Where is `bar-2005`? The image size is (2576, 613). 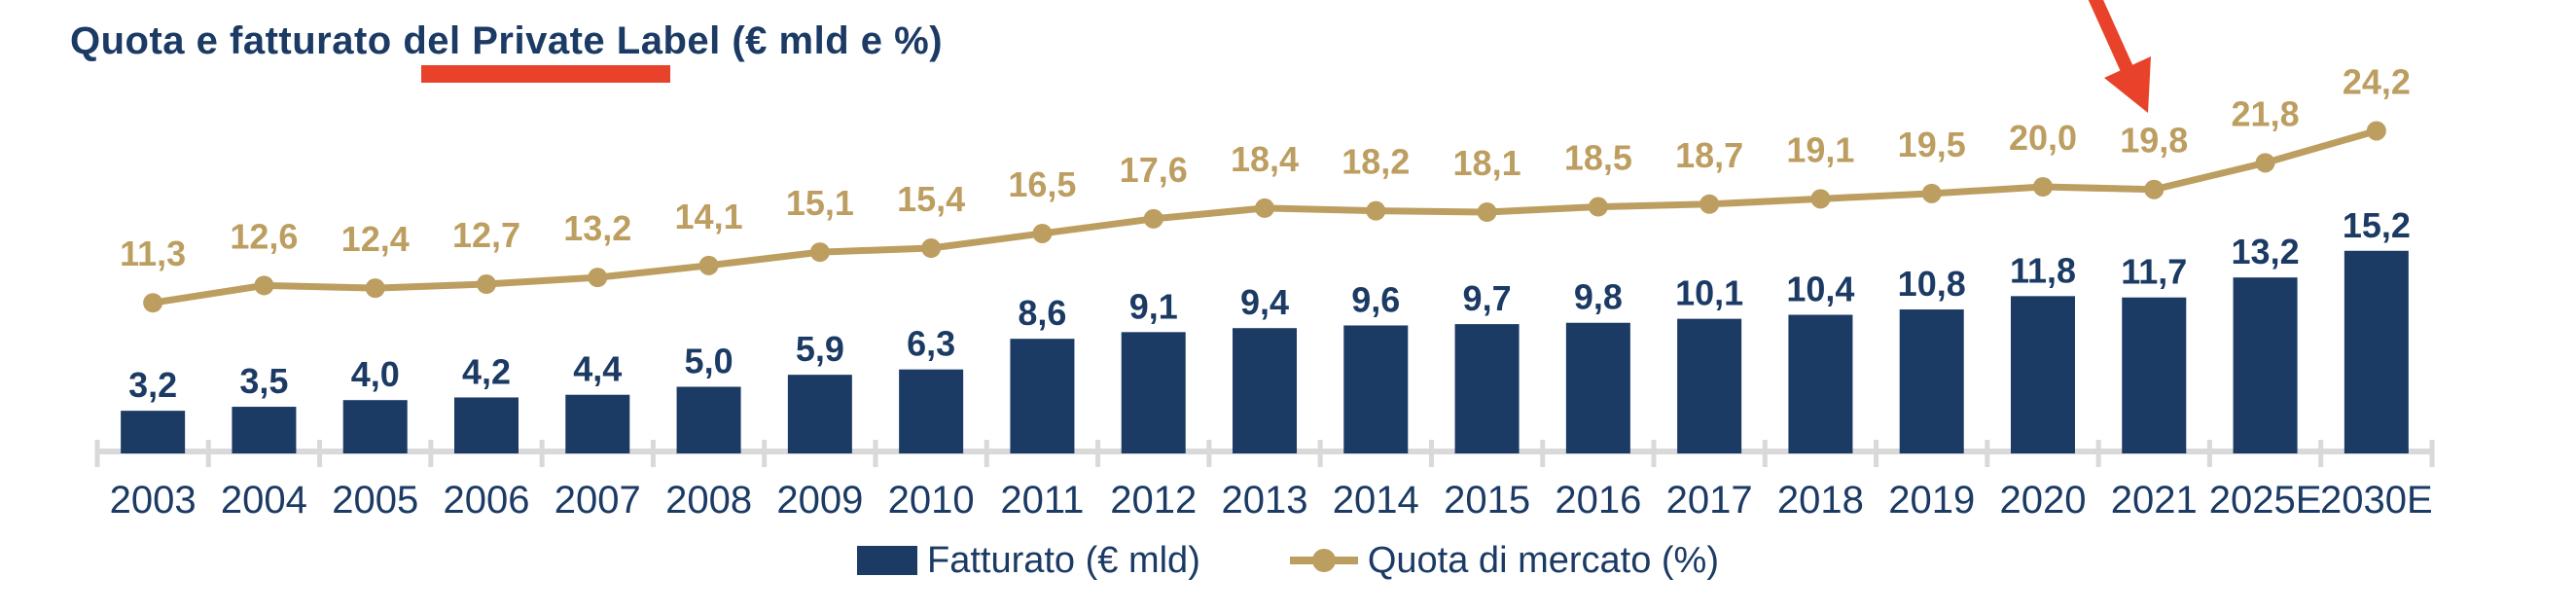 bar-2005 is located at coordinates (375, 426).